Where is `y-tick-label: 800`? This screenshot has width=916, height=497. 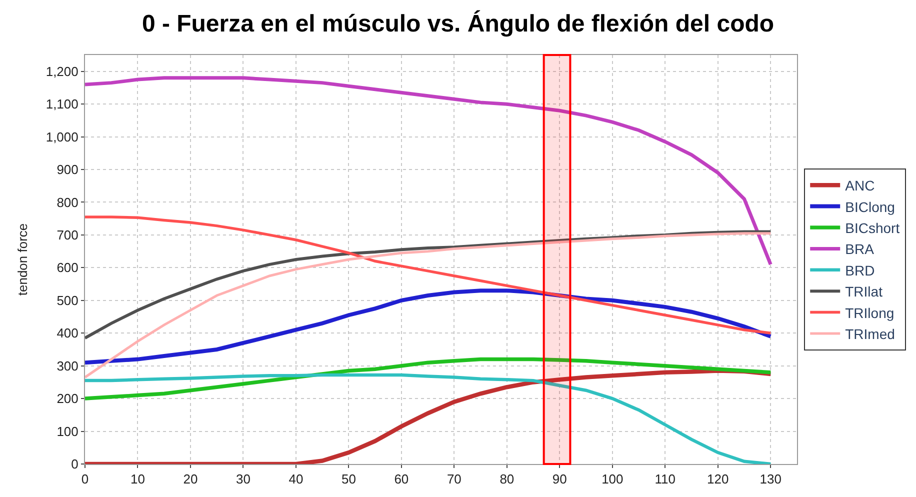
y-tick-label: 800 is located at coordinates (67, 202).